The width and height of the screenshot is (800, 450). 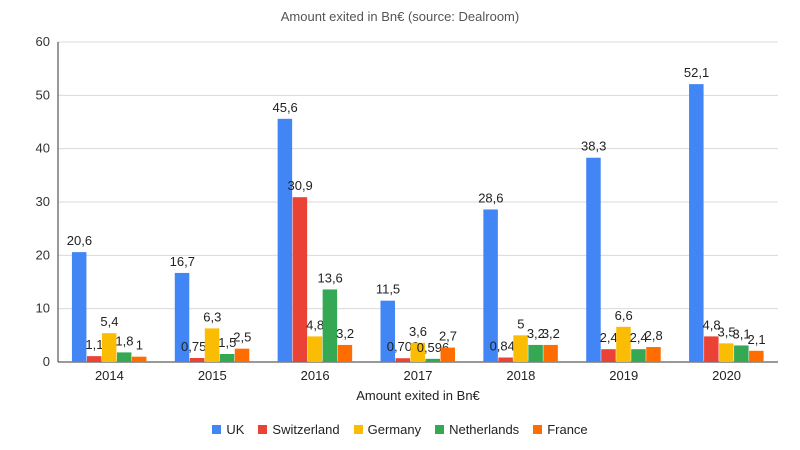 What do you see at coordinates (109, 321) in the screenshot?
I see `data-label: 5,4` at bounding box center [109, 321].